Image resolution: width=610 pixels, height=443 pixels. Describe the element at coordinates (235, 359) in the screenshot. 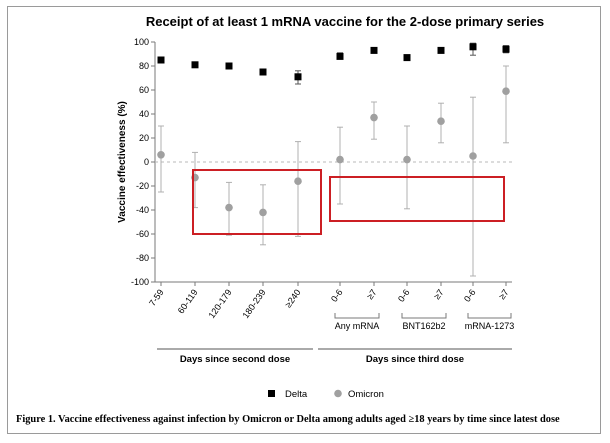

I see `section-label-second-dose: Days since second dose` at that location.